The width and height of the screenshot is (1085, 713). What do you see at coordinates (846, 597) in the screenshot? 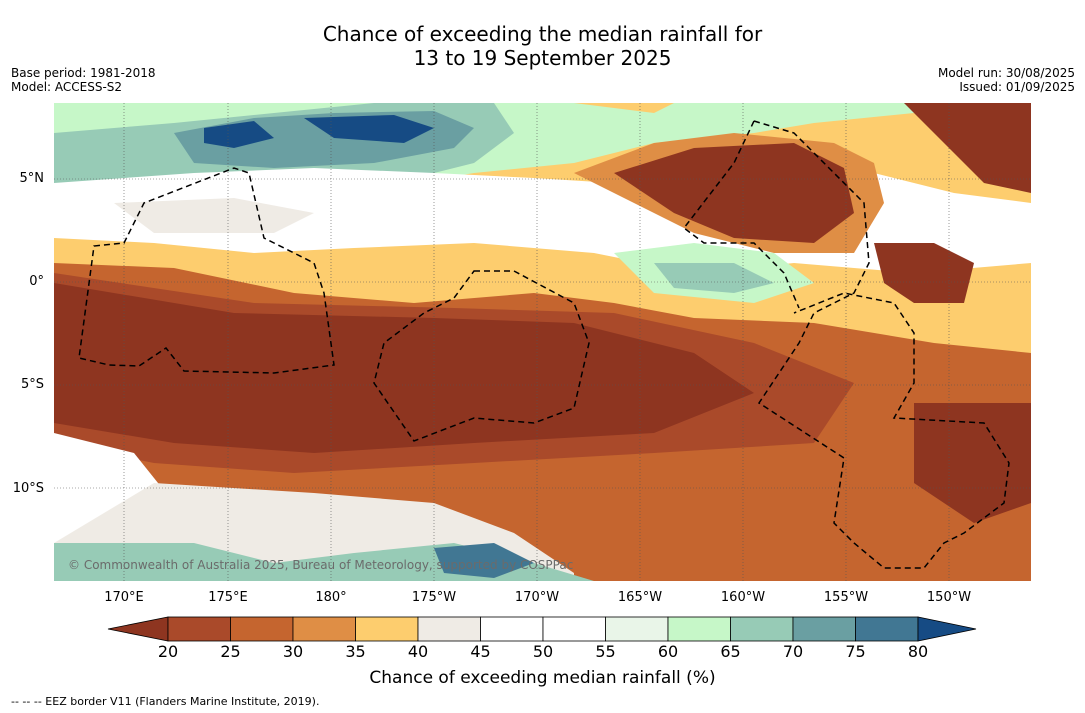
I see `lon-label-155w: 155°W` at bounding box center [846, 597].